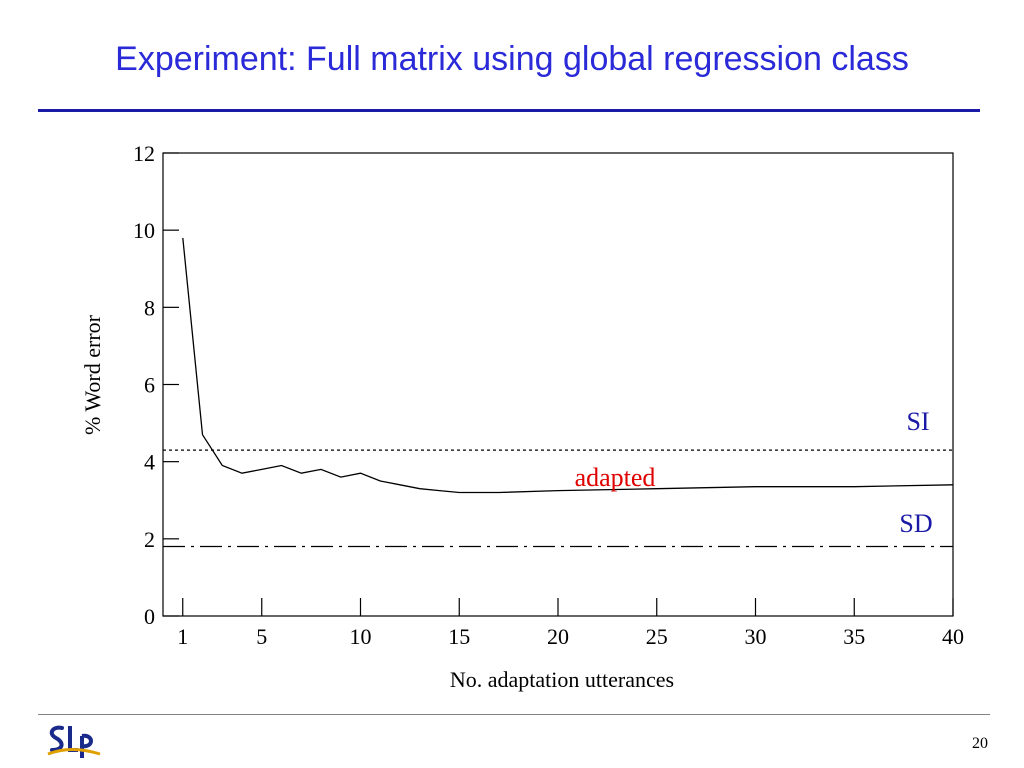 The height and width of the screenshot is (768, 1024). What do you see at coordinates (156, 385) in the screenshot?
I see `y-axis-ticks: 0 2 4 6 8 10 12` at bounding box center [156, 385].